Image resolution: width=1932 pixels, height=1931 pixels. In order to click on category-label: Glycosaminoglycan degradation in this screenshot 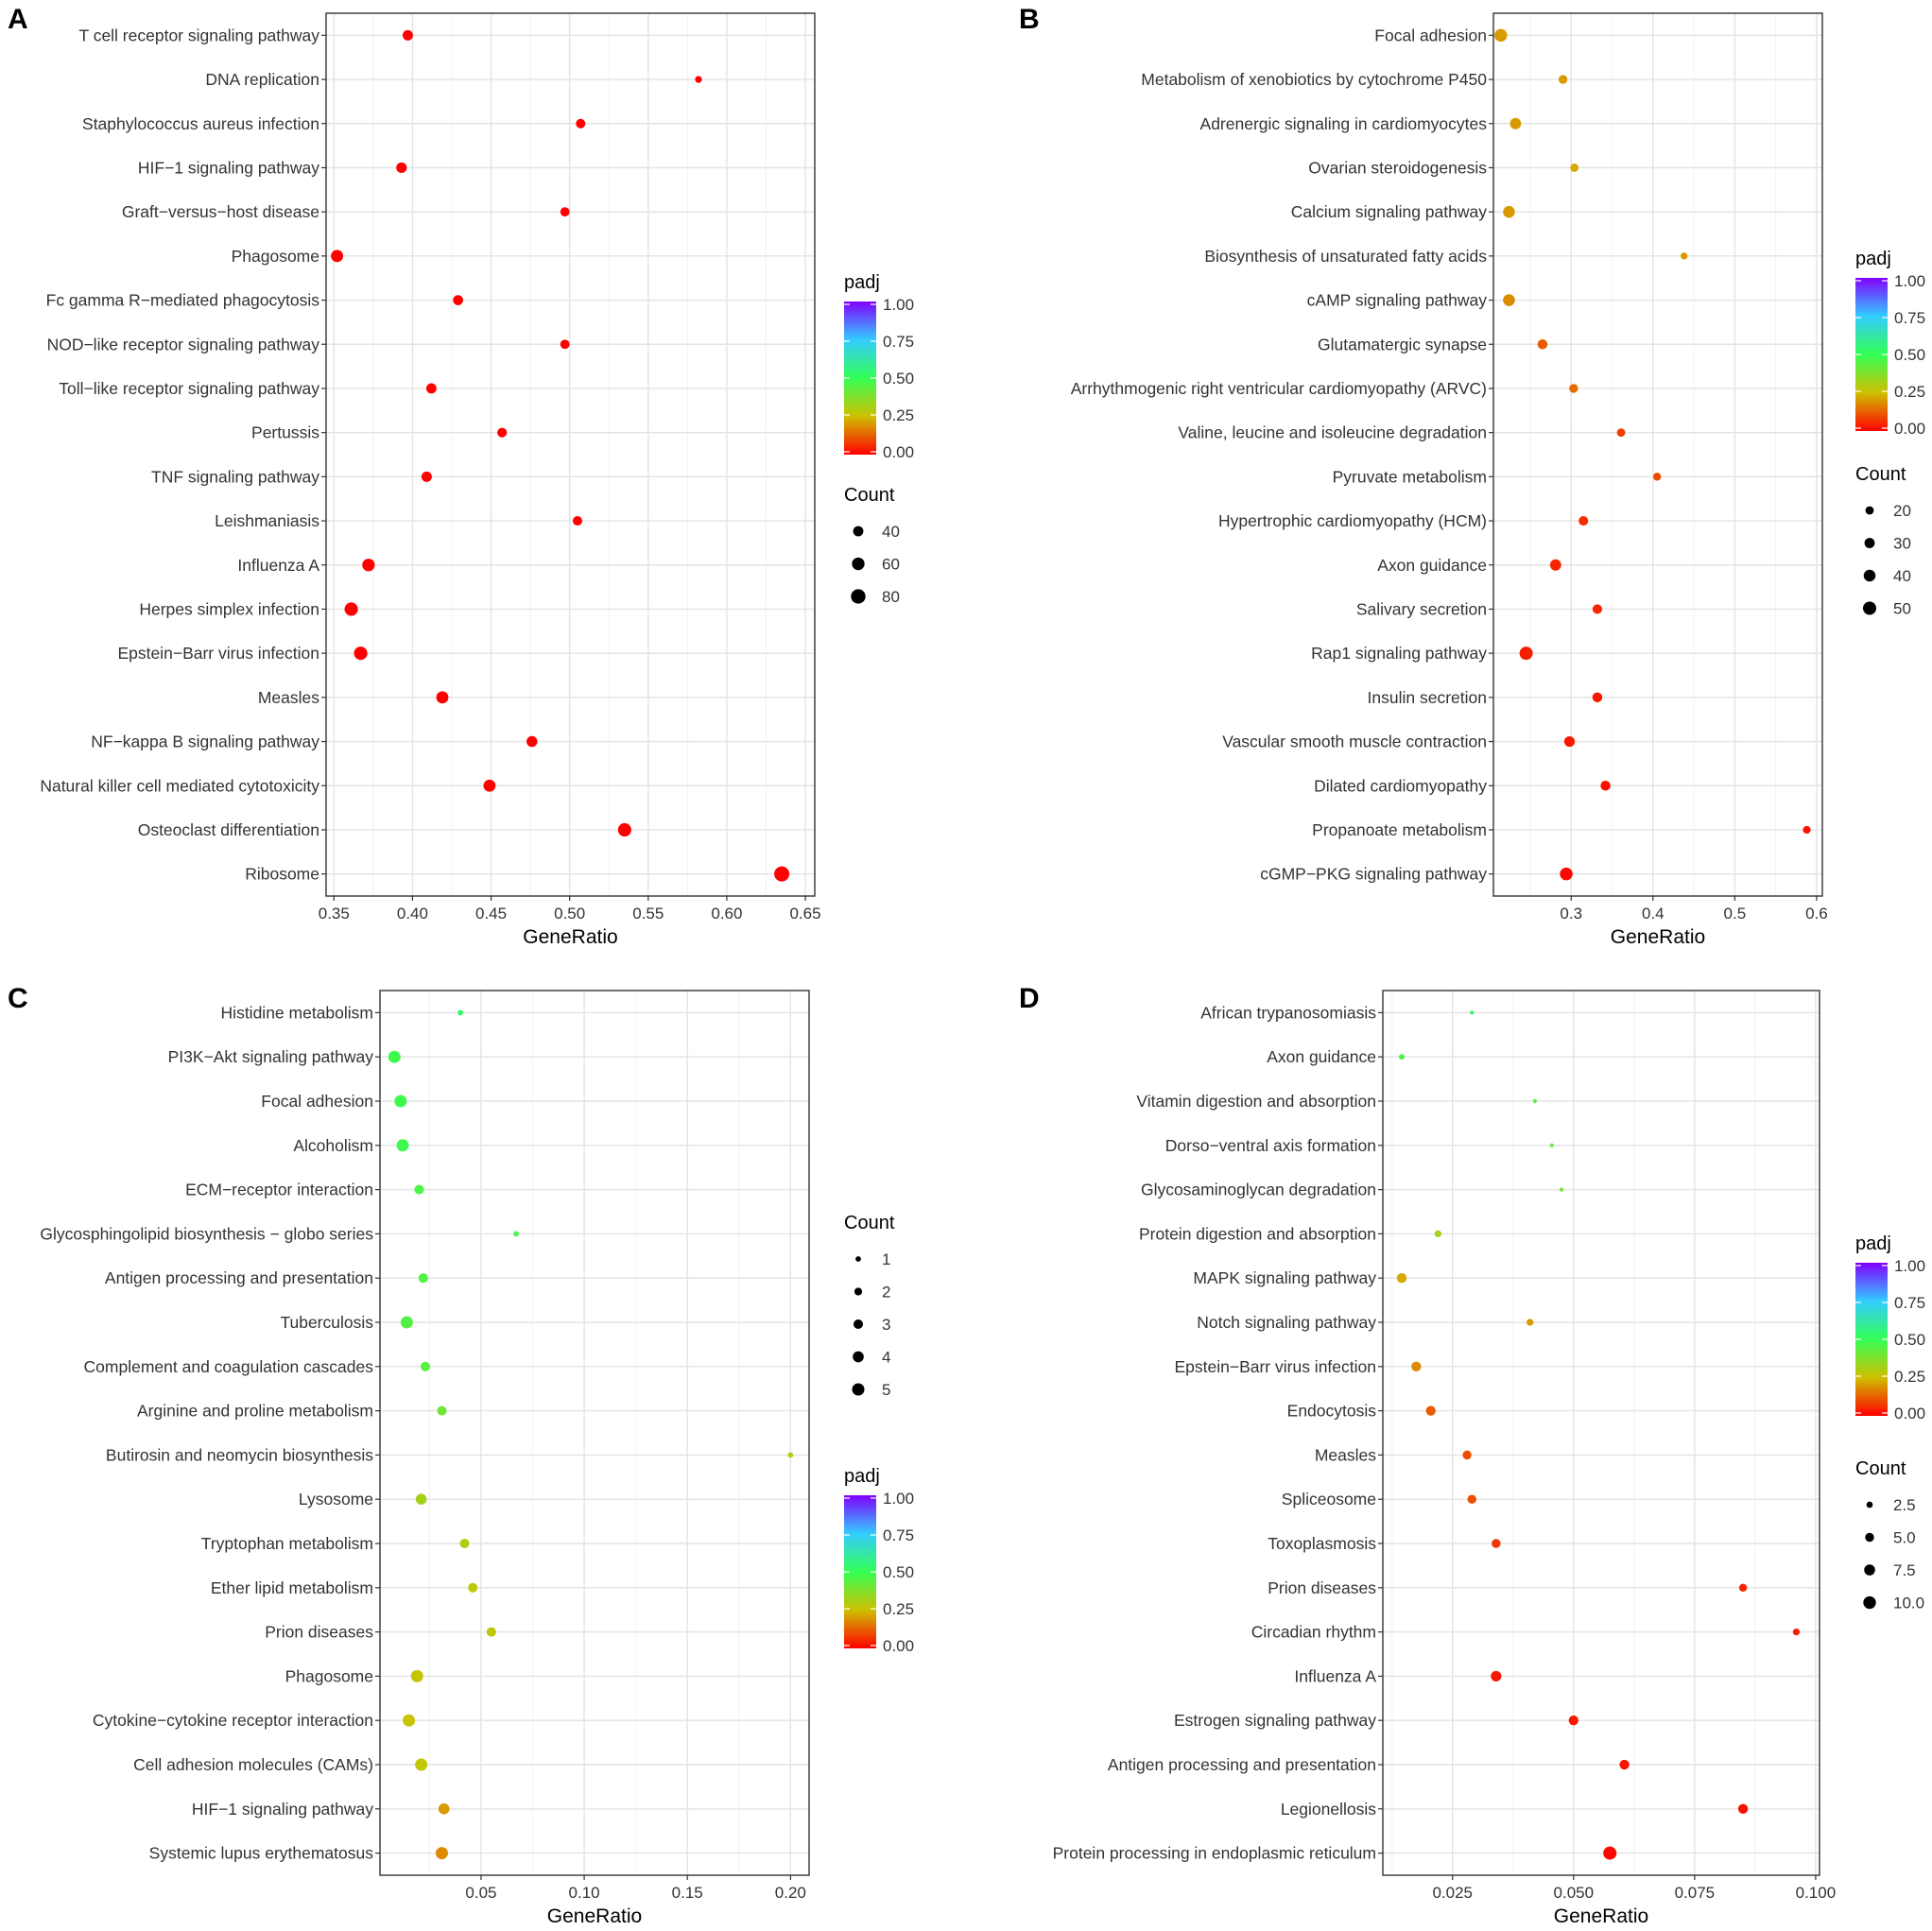, I will do `click(1258, 1190)`.